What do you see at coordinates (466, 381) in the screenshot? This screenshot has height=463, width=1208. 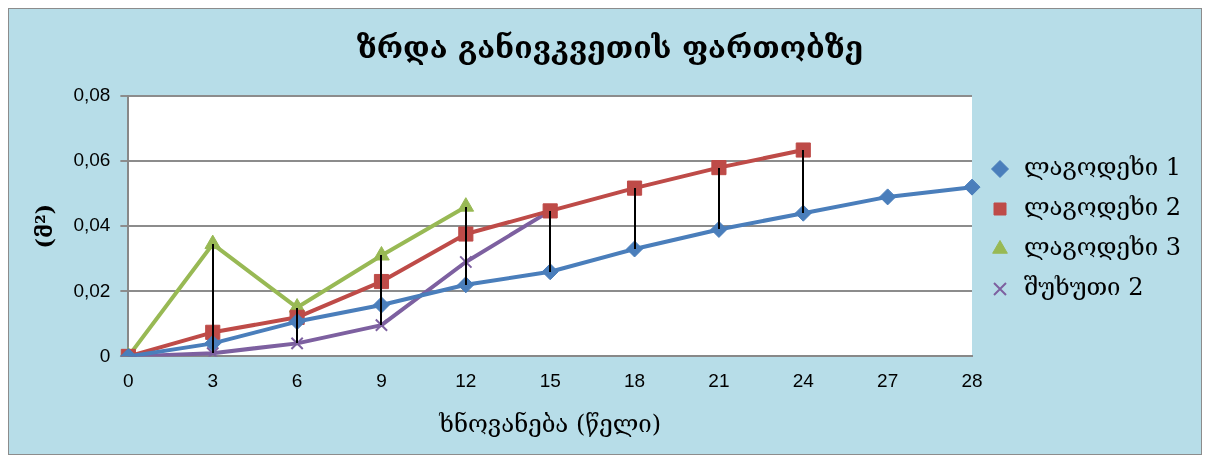 I see `x-tick-label: 12` at bounding box center [466, 381].